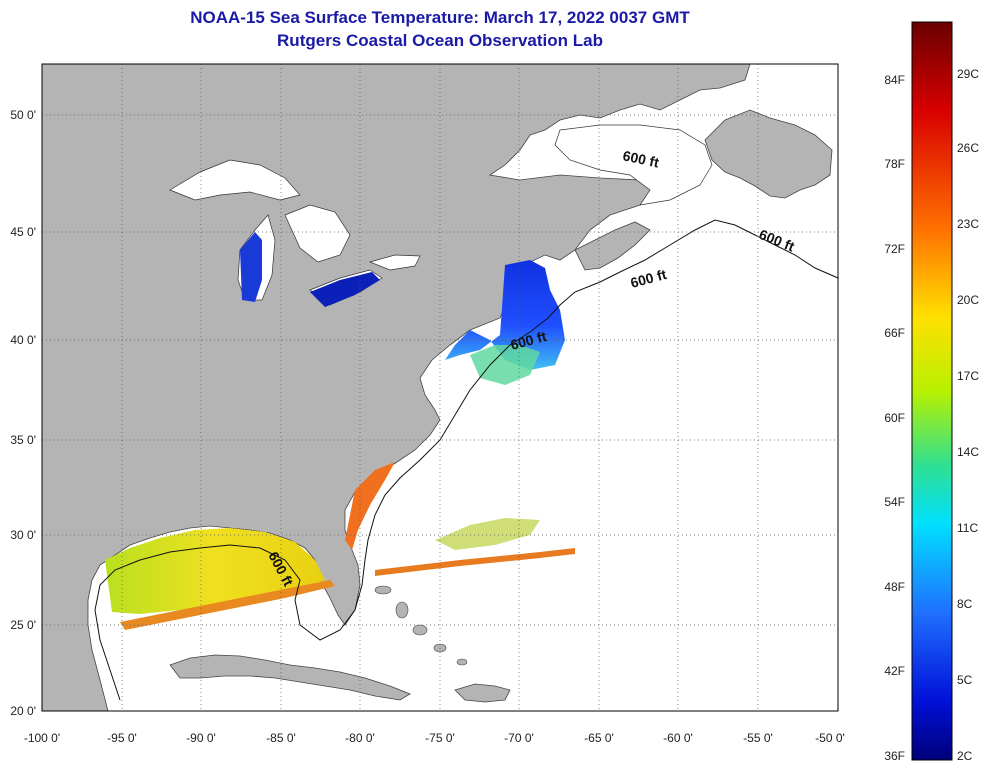 The image size is (984, 770). What do you see at coordinates (23, 115) in the screenshot?
I see `lat-tick-label: 50 0'` at bounding box center [23, 115].